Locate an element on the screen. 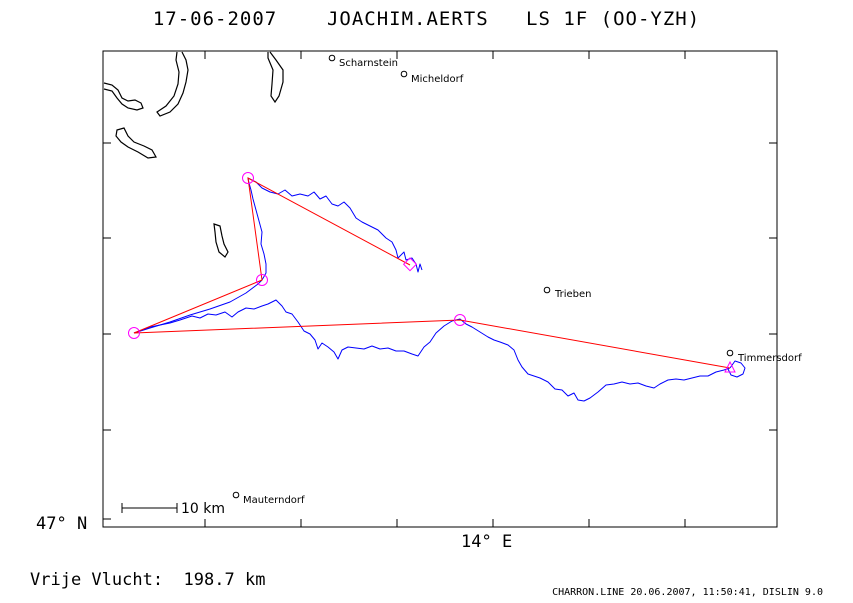 This screenshot has height=603, width=853. flight-date: 17-06-2007 is located at coordinates (215, 19).